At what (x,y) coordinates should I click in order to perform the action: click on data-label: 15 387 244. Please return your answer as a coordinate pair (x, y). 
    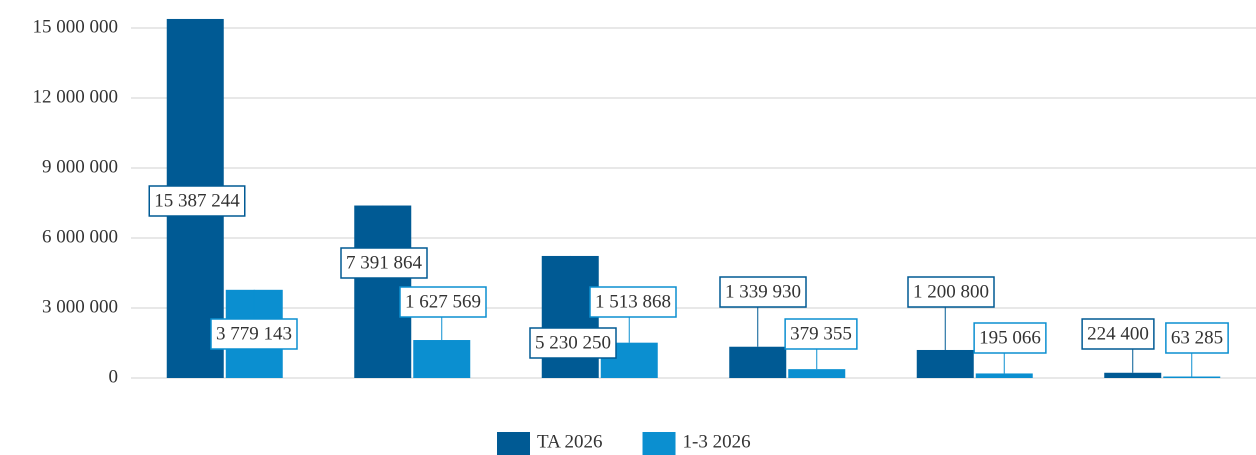
    Looking at the image, I should click on (197, 200).